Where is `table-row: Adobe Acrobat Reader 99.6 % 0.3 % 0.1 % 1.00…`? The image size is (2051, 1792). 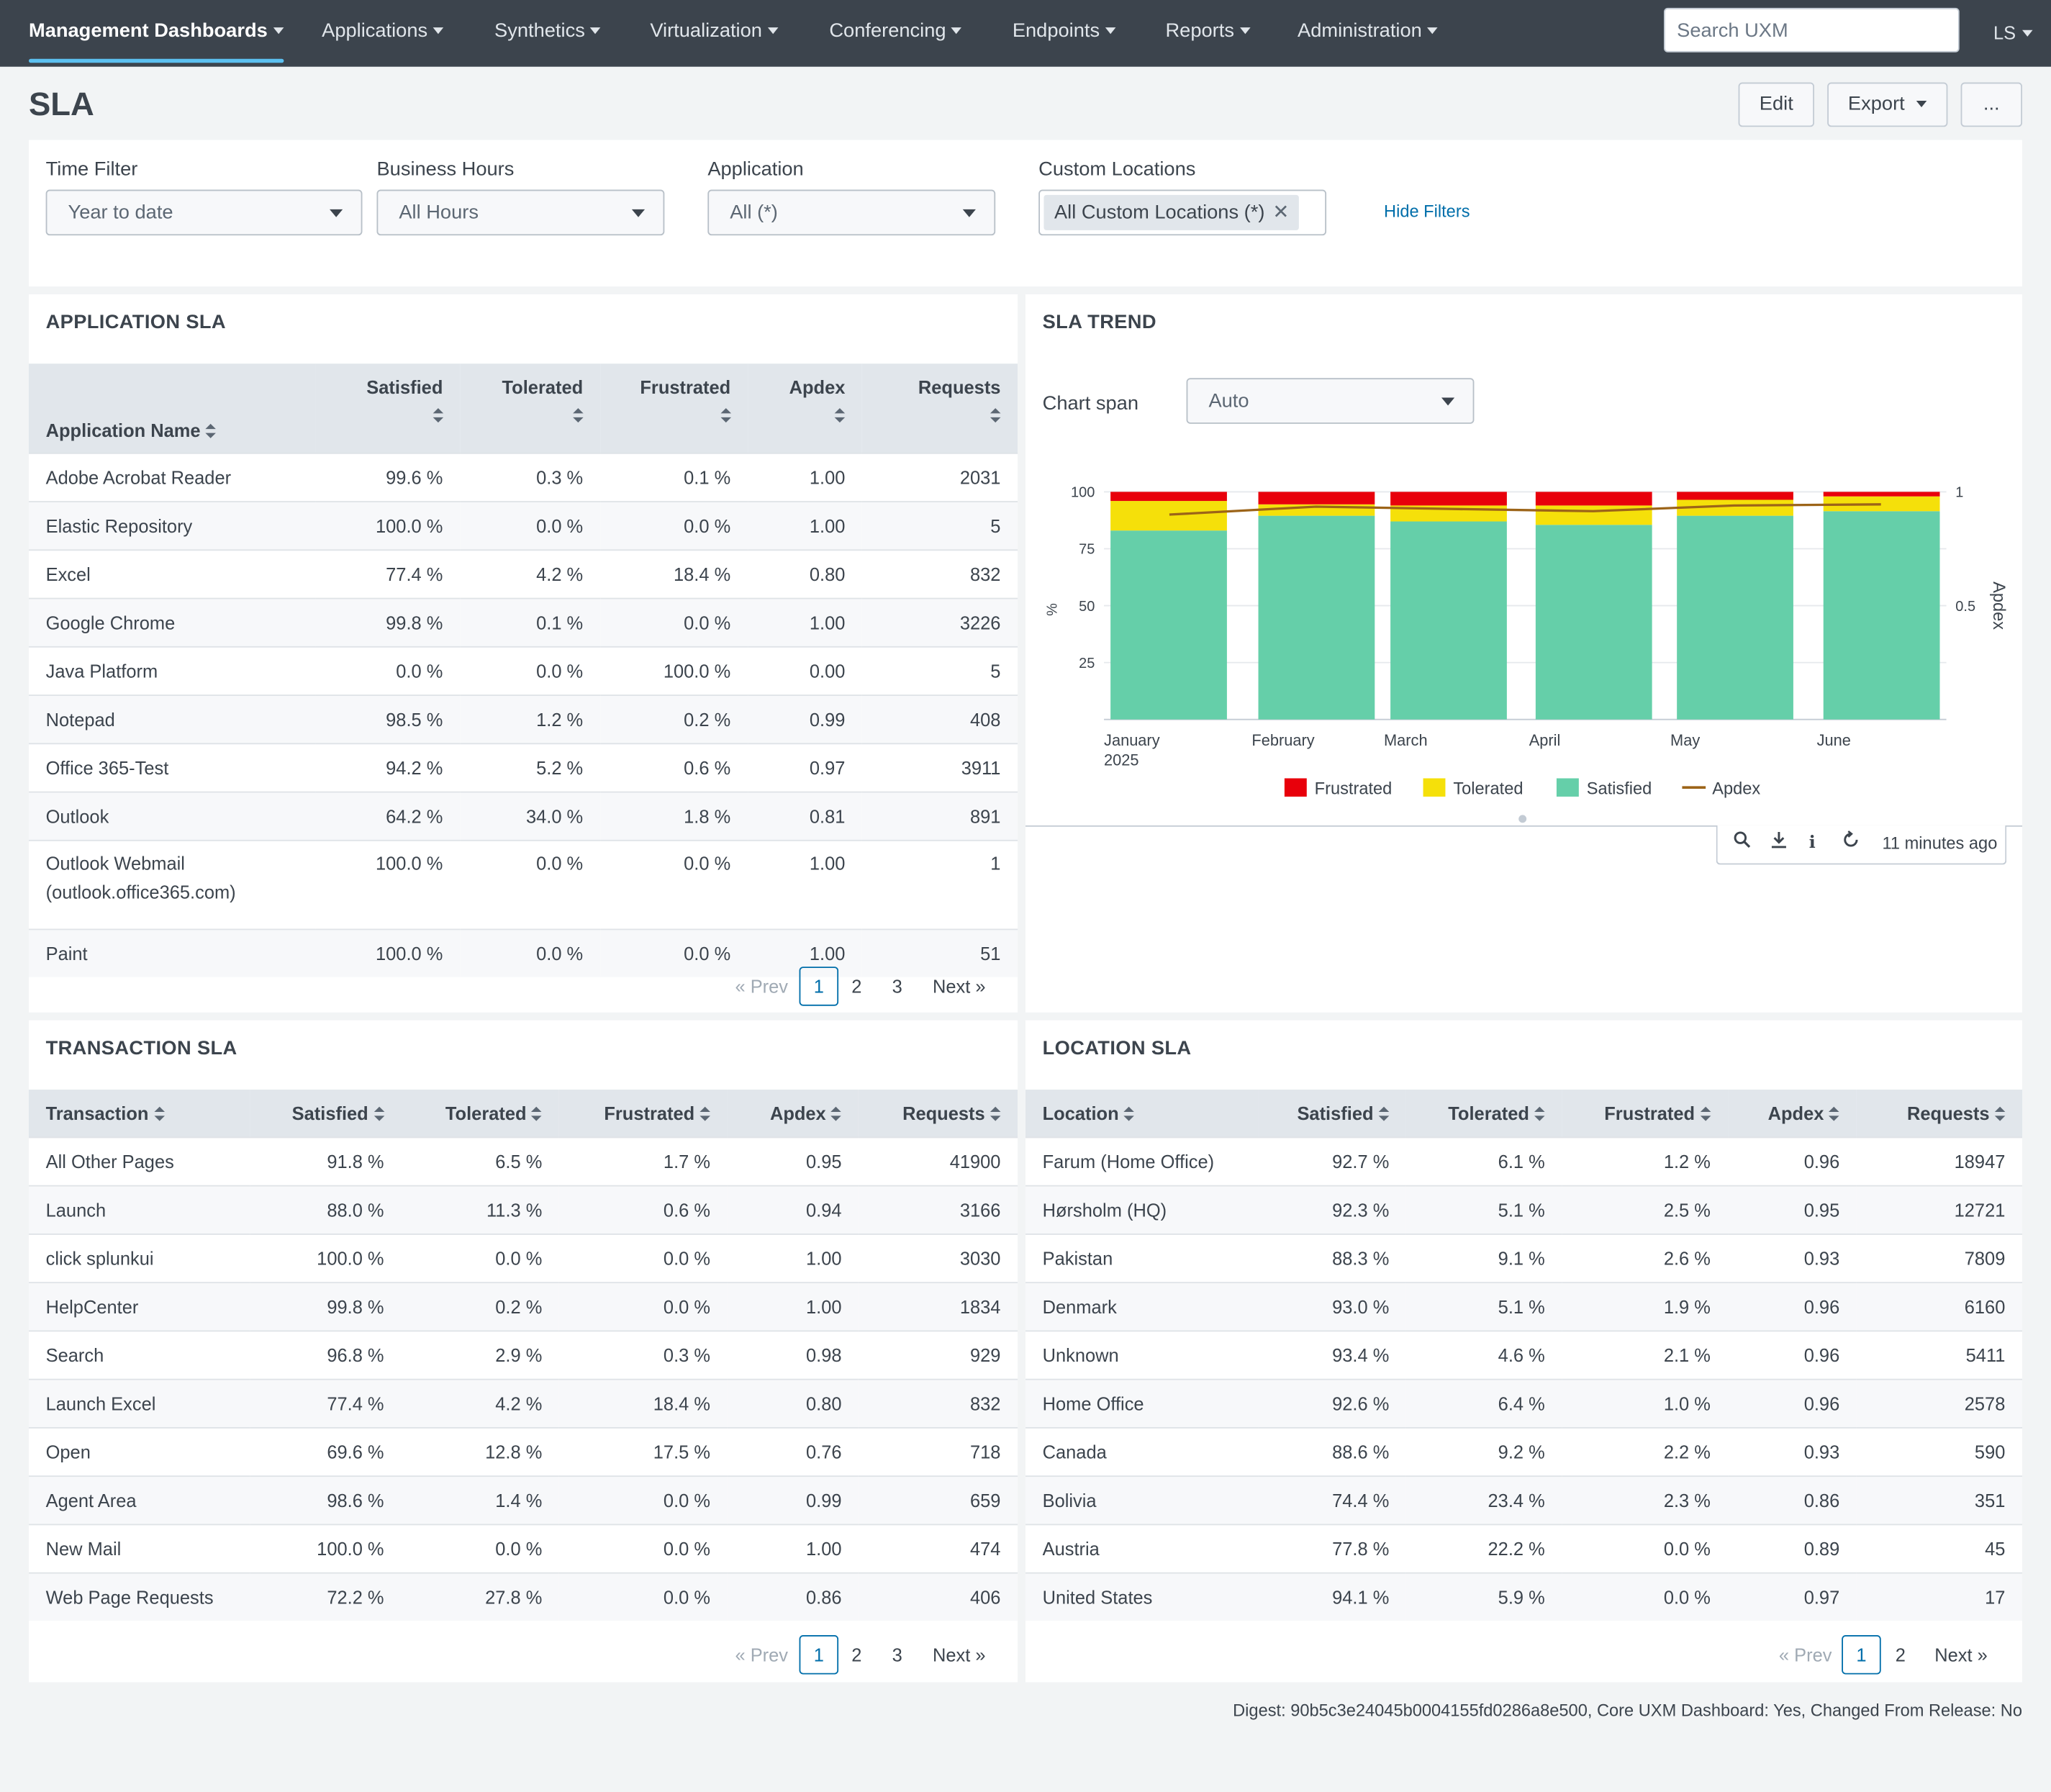
table-row: Adobe Acrobat Reader 99.6 % 0.3 % 0.1 % 1.00… is located at coordinates (523, 477).